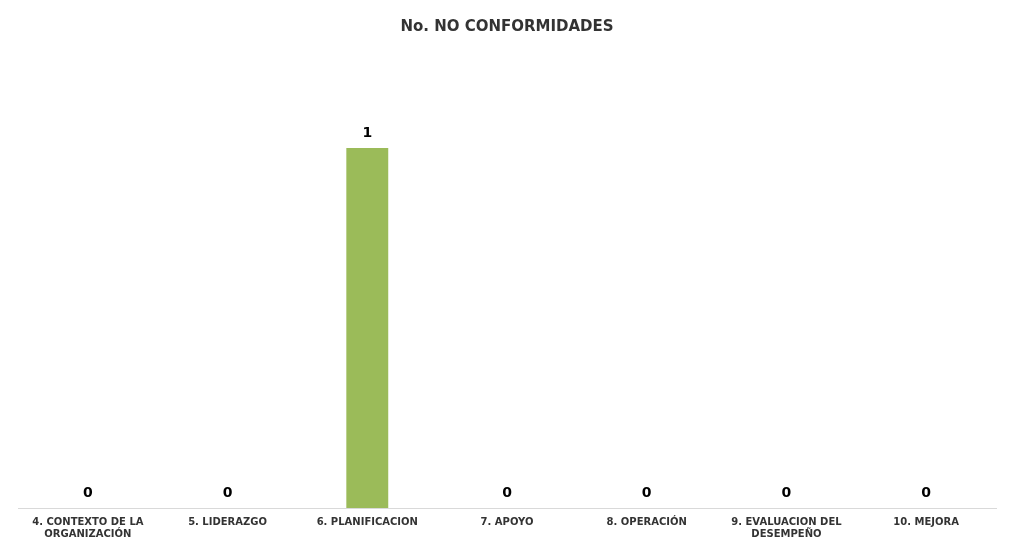 The image size is (1014, 556). What do you see at coordinates (926, 521) in the screenshot?
I see `x-tick-label: 10. MEJORA` at bounding box center [926, 521].